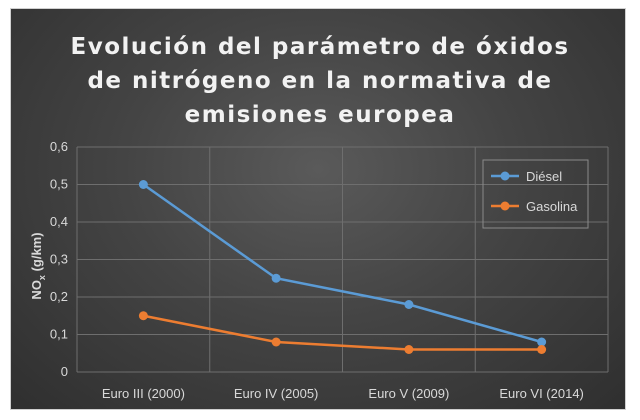 The width and height of the screenshot is (640, 420). Describe the element at coordinates (36, 290) in the screenshot. I see `y-axis-label-main: NO` at that location.